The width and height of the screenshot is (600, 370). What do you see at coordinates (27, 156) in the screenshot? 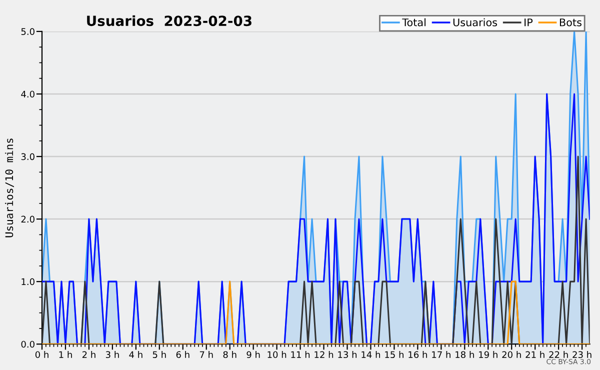
I see `y-tick-label: 3.0` at bounding box center [27, 156].